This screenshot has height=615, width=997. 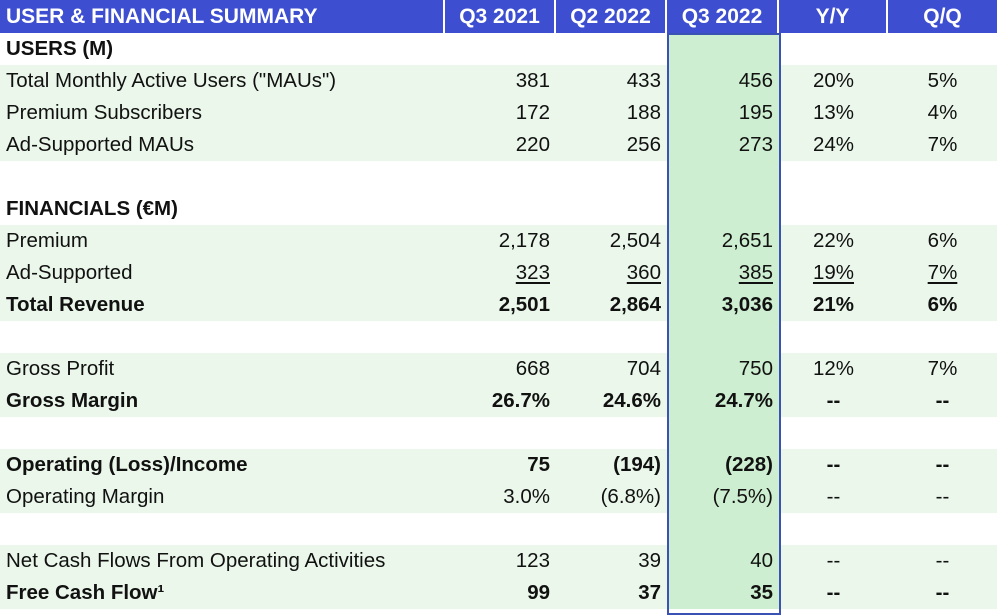 I want to click on table-row-free-cash-flow: Free Cash Flow¹ 99 37 35 -- --, so click(x=498, y=593).